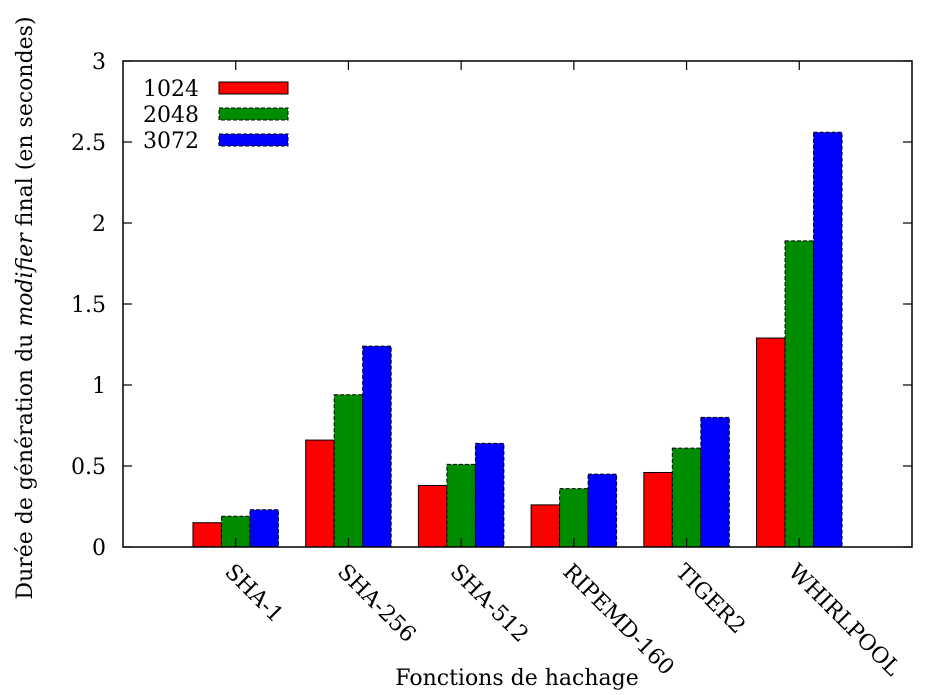  Describe the element at coordinates (348, 471) in the screenshot. I see `bar-sha-256-2048` at that location.